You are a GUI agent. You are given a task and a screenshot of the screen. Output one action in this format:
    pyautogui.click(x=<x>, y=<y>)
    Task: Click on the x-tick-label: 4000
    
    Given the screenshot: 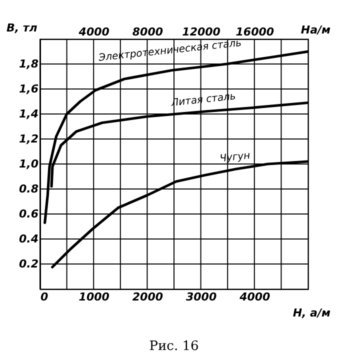 What is the action you would take?
    pyautogui.click(x=254, y=297)
    